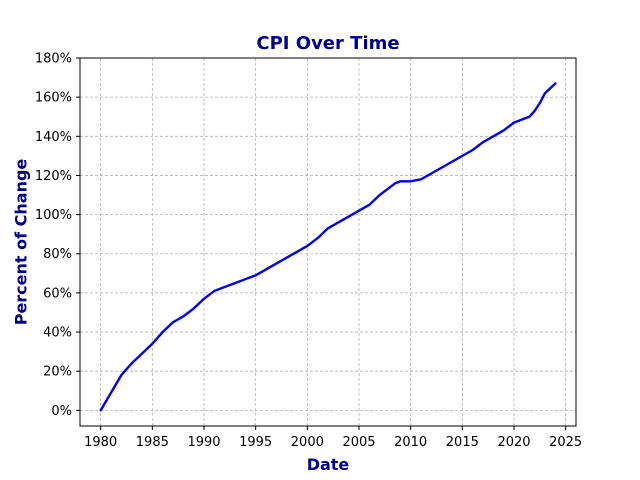 This screenshot has height=480, width=640. I want to click on x-tick-label: 2025, so click(565, 442).